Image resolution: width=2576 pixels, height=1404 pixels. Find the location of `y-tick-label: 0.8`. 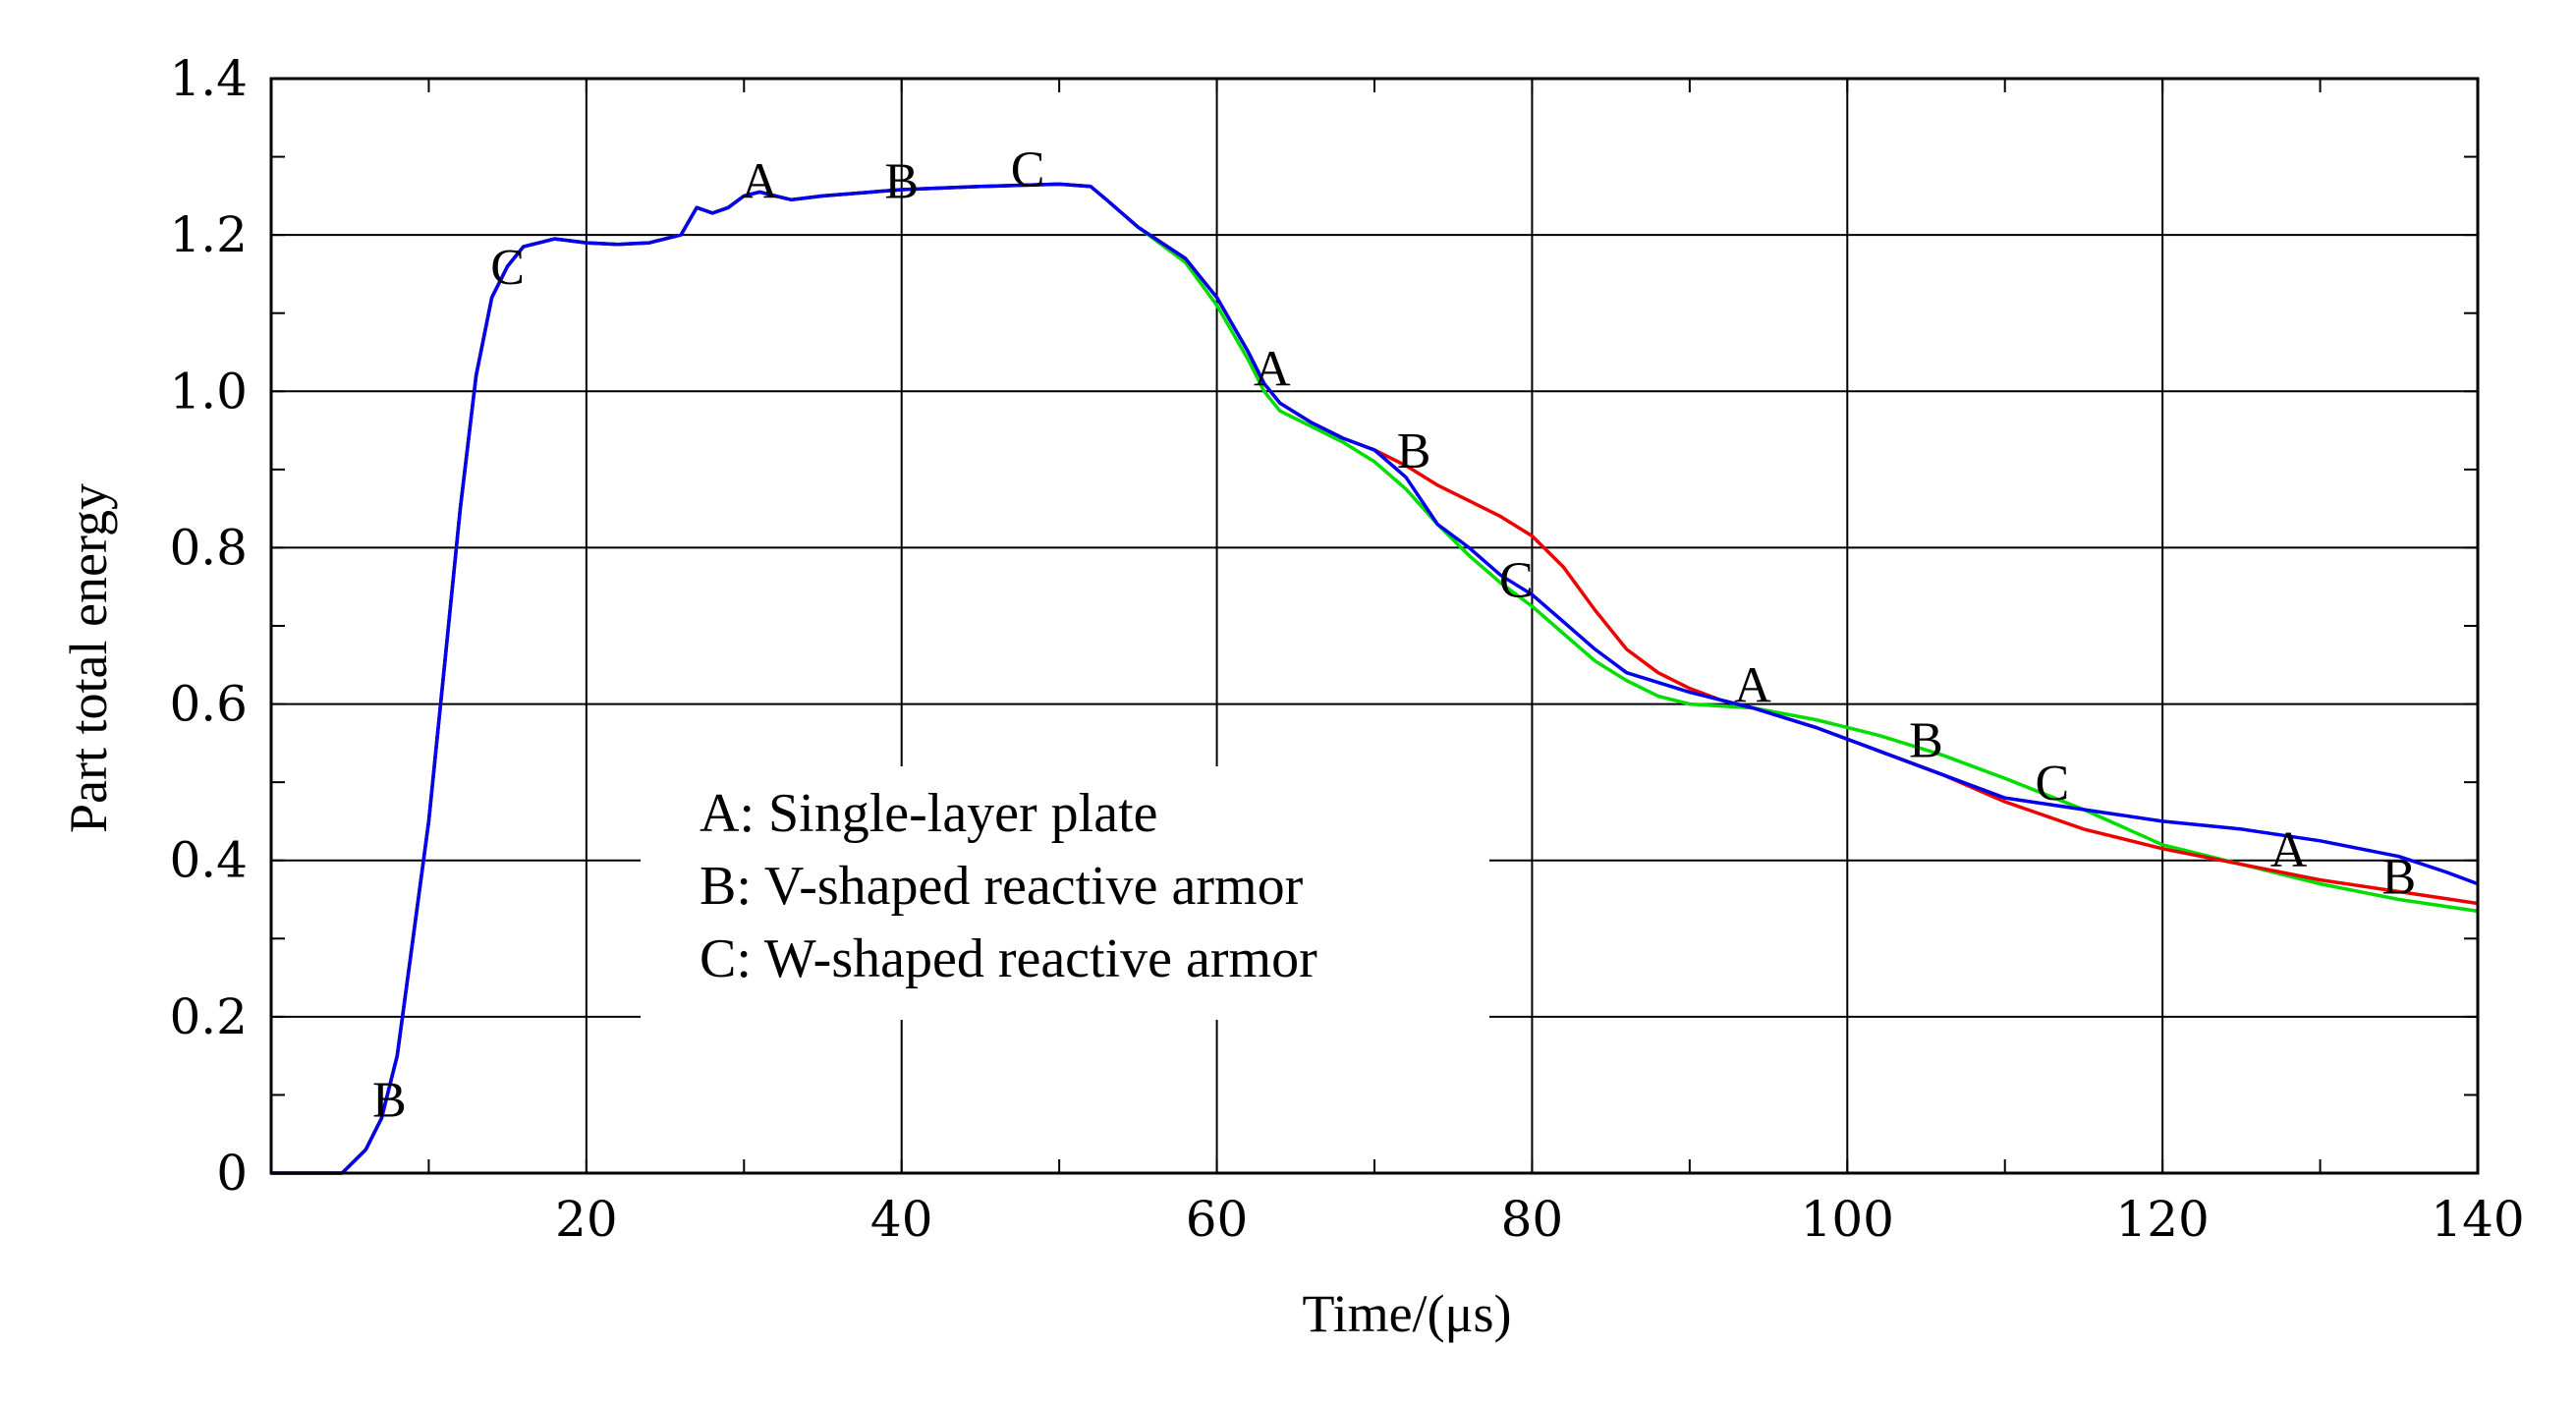

y-tick-label: 0.8 is located at coordinates (208, 547).